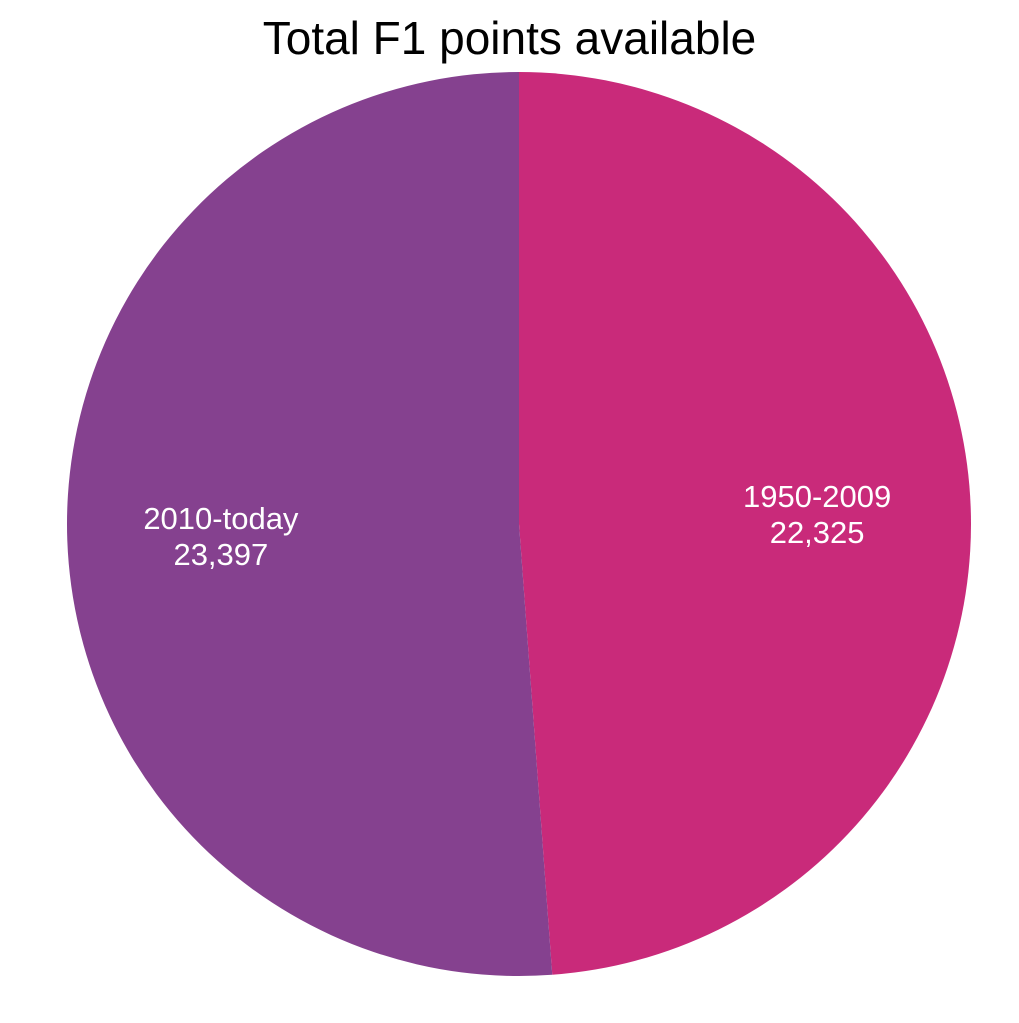 The image size is (1019, 1023). Describe the element at coordinates (509, 38) in the screenshot. I see `chart-title: Total F1 points available` at that location.